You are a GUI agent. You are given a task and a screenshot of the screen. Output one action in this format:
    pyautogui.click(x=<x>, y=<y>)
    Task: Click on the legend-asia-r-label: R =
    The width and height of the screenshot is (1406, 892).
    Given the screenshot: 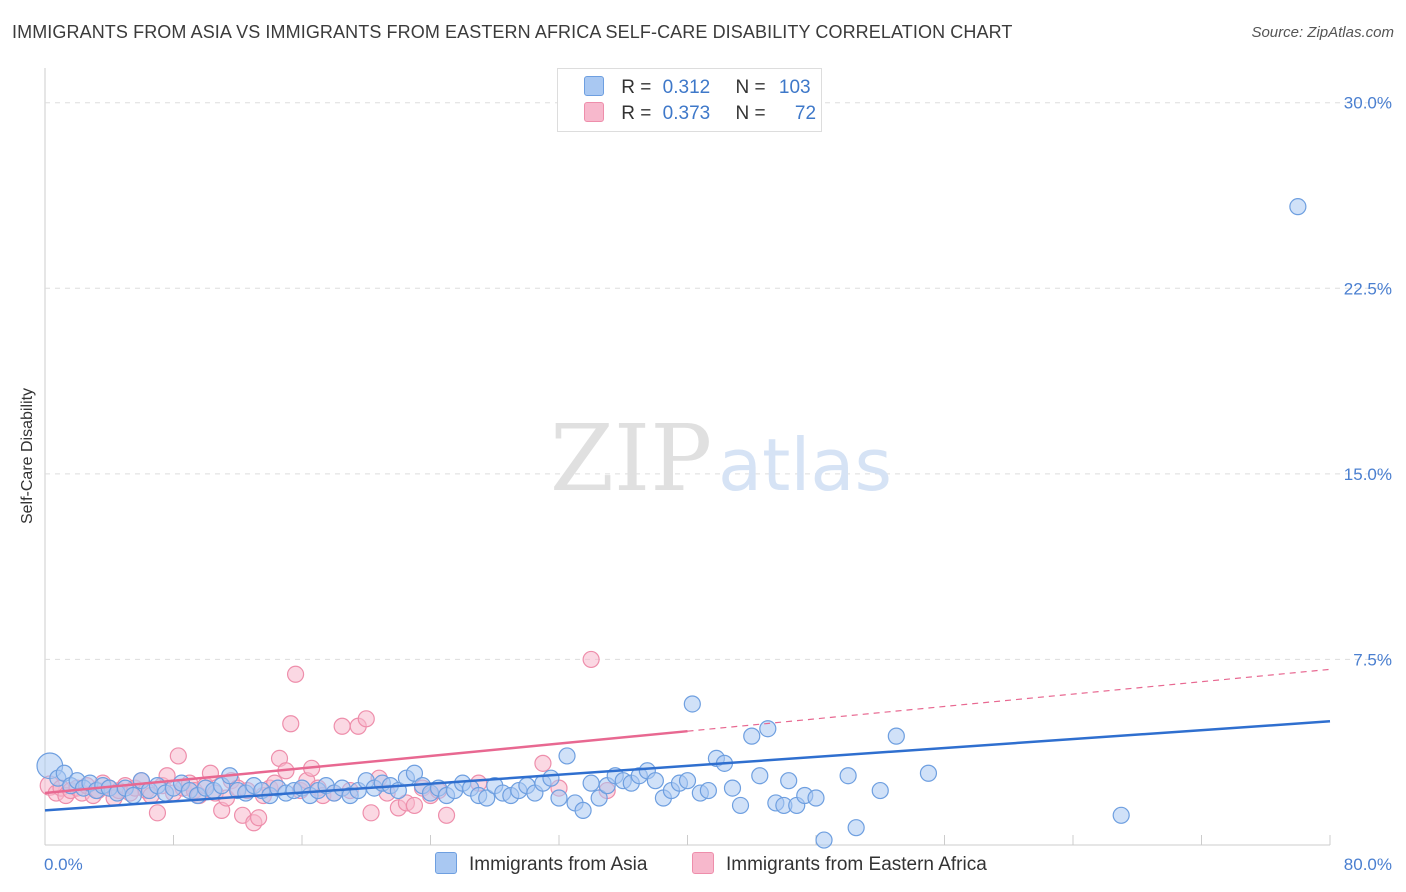 What is the action you would take?
    pyautogui.click(x=636, y=87)
    